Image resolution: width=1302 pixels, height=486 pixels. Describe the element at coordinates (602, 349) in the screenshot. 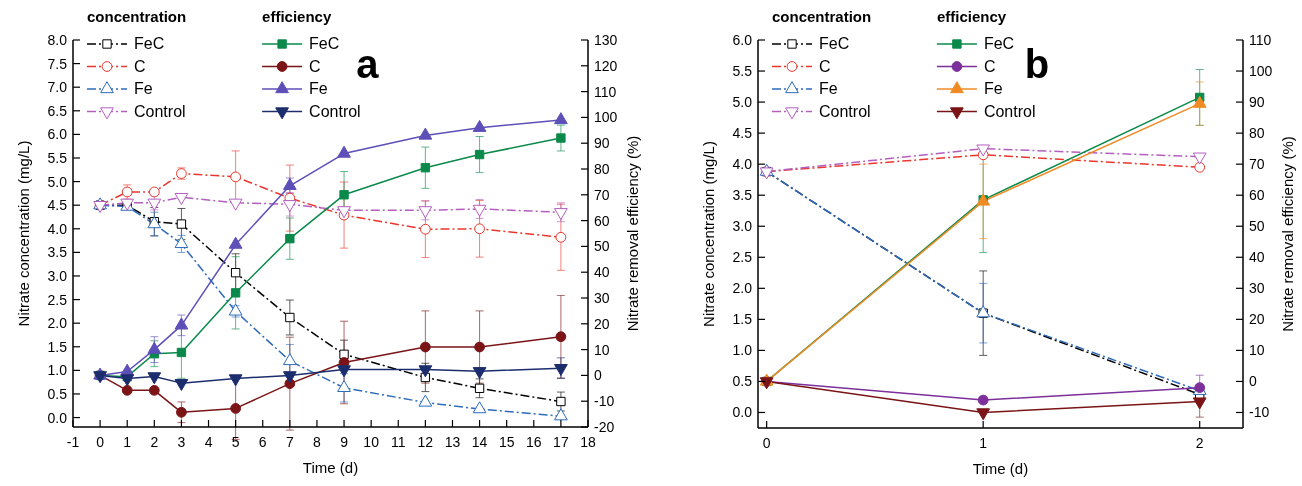

I see `y2-tick-label: 10` at that location.